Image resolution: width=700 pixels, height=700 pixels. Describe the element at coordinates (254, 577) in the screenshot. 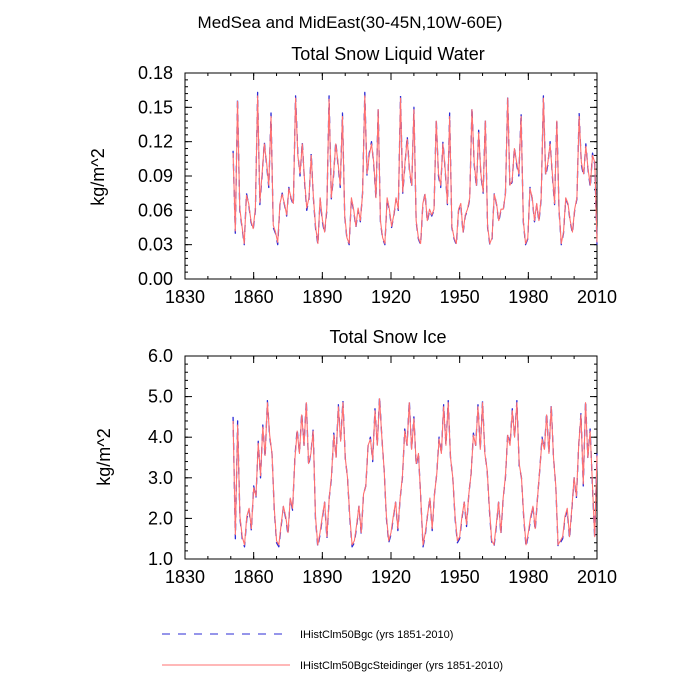

I see `x-tick-label-snow-ice: 1860` at that location.